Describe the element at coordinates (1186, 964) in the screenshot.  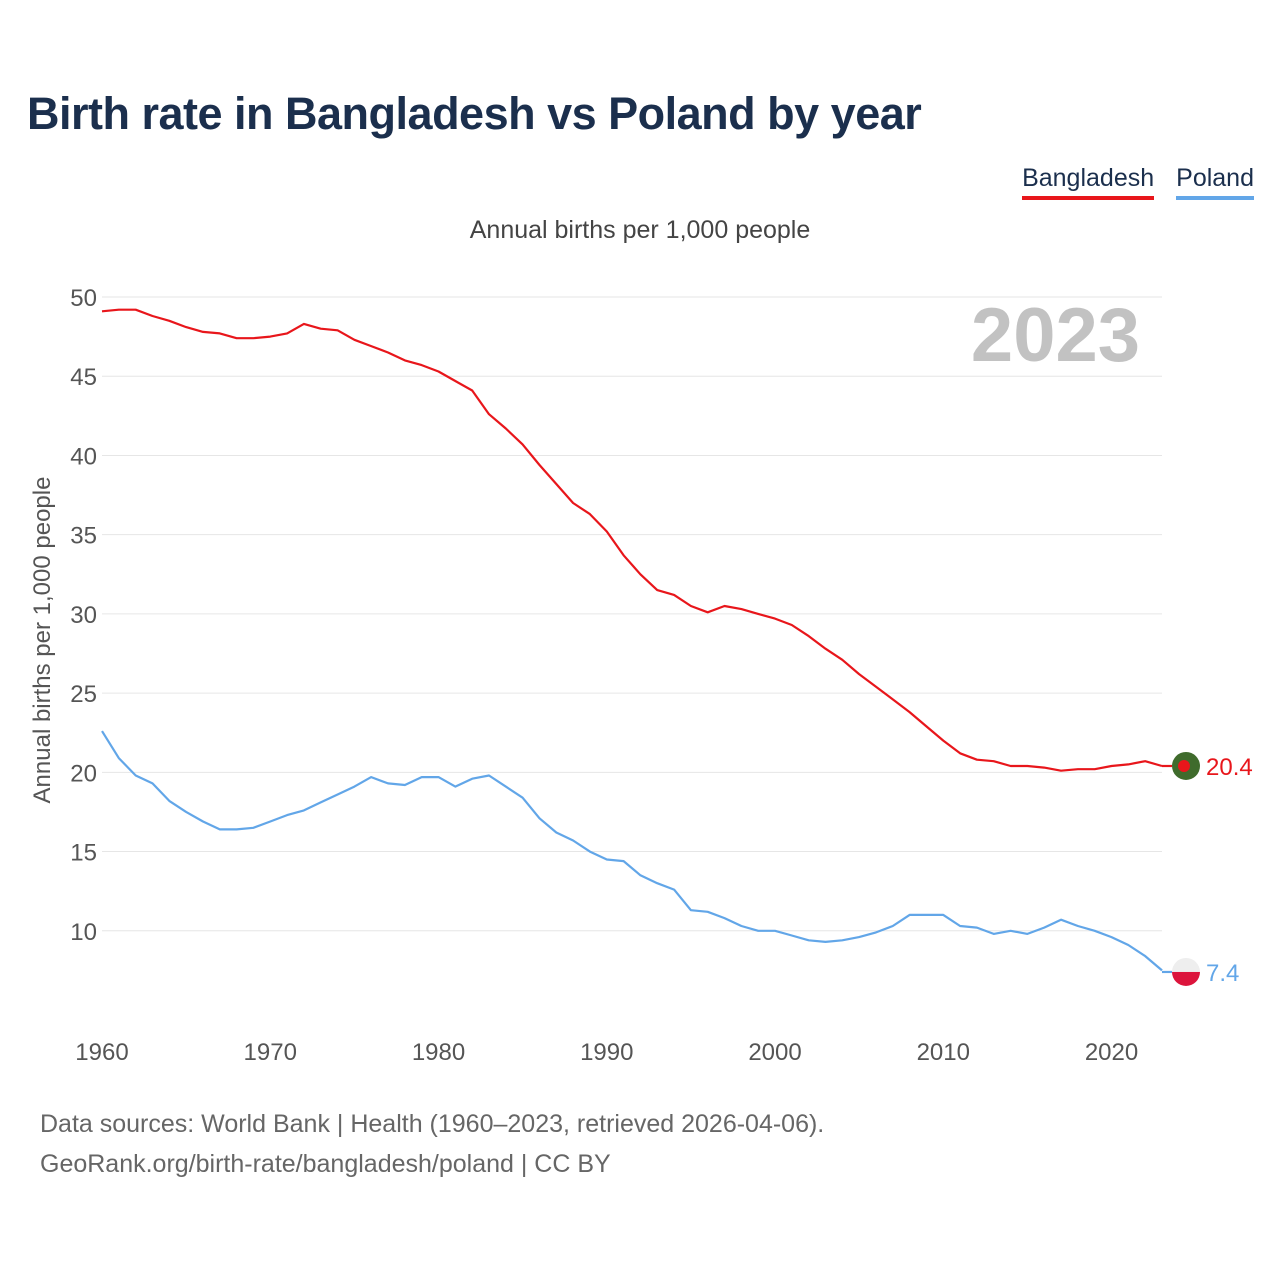
I see `flag-poland-icon` at that location.